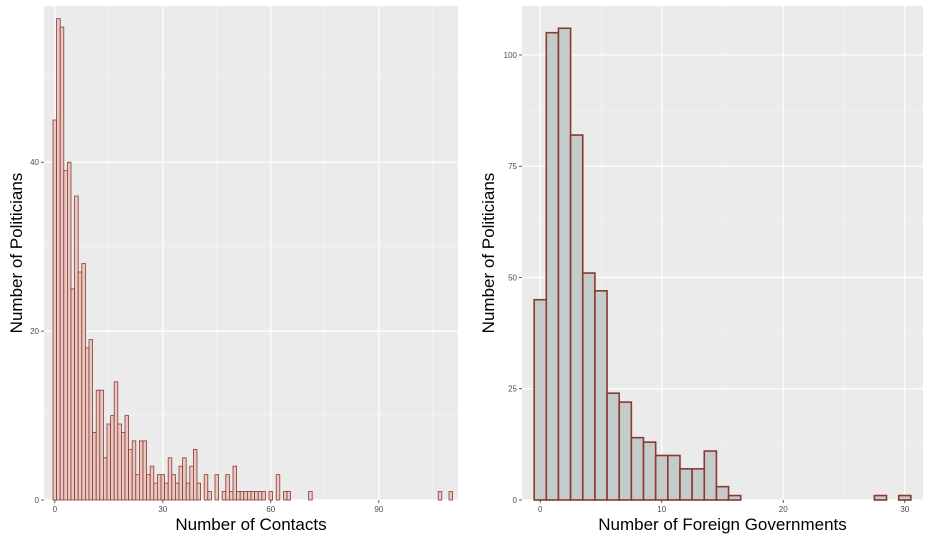  I want to click on x-tick-label: 90, so click(378, 509).